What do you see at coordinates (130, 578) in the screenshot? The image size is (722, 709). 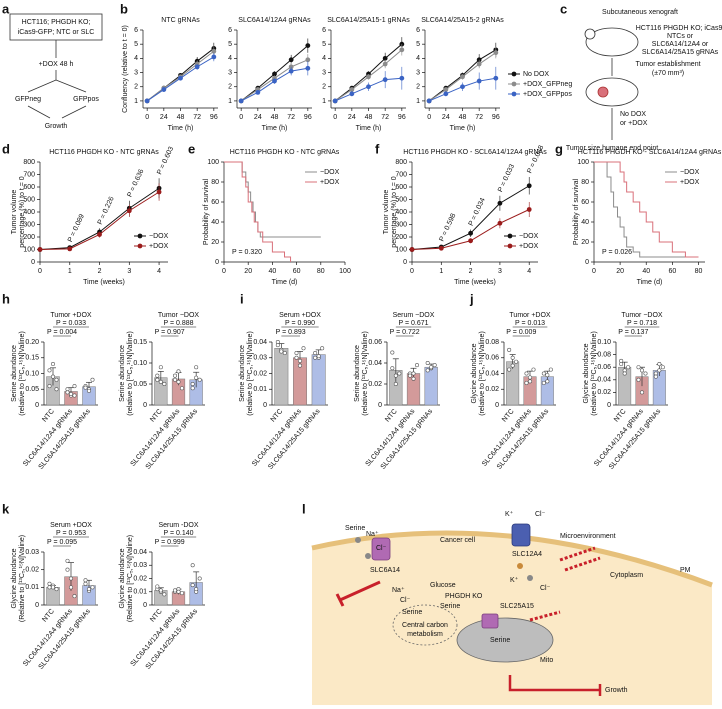 I see `y-axis-label: (Relative to [¹³C₅,¹⁵N]Valine)` at bounding box center [130, 578].